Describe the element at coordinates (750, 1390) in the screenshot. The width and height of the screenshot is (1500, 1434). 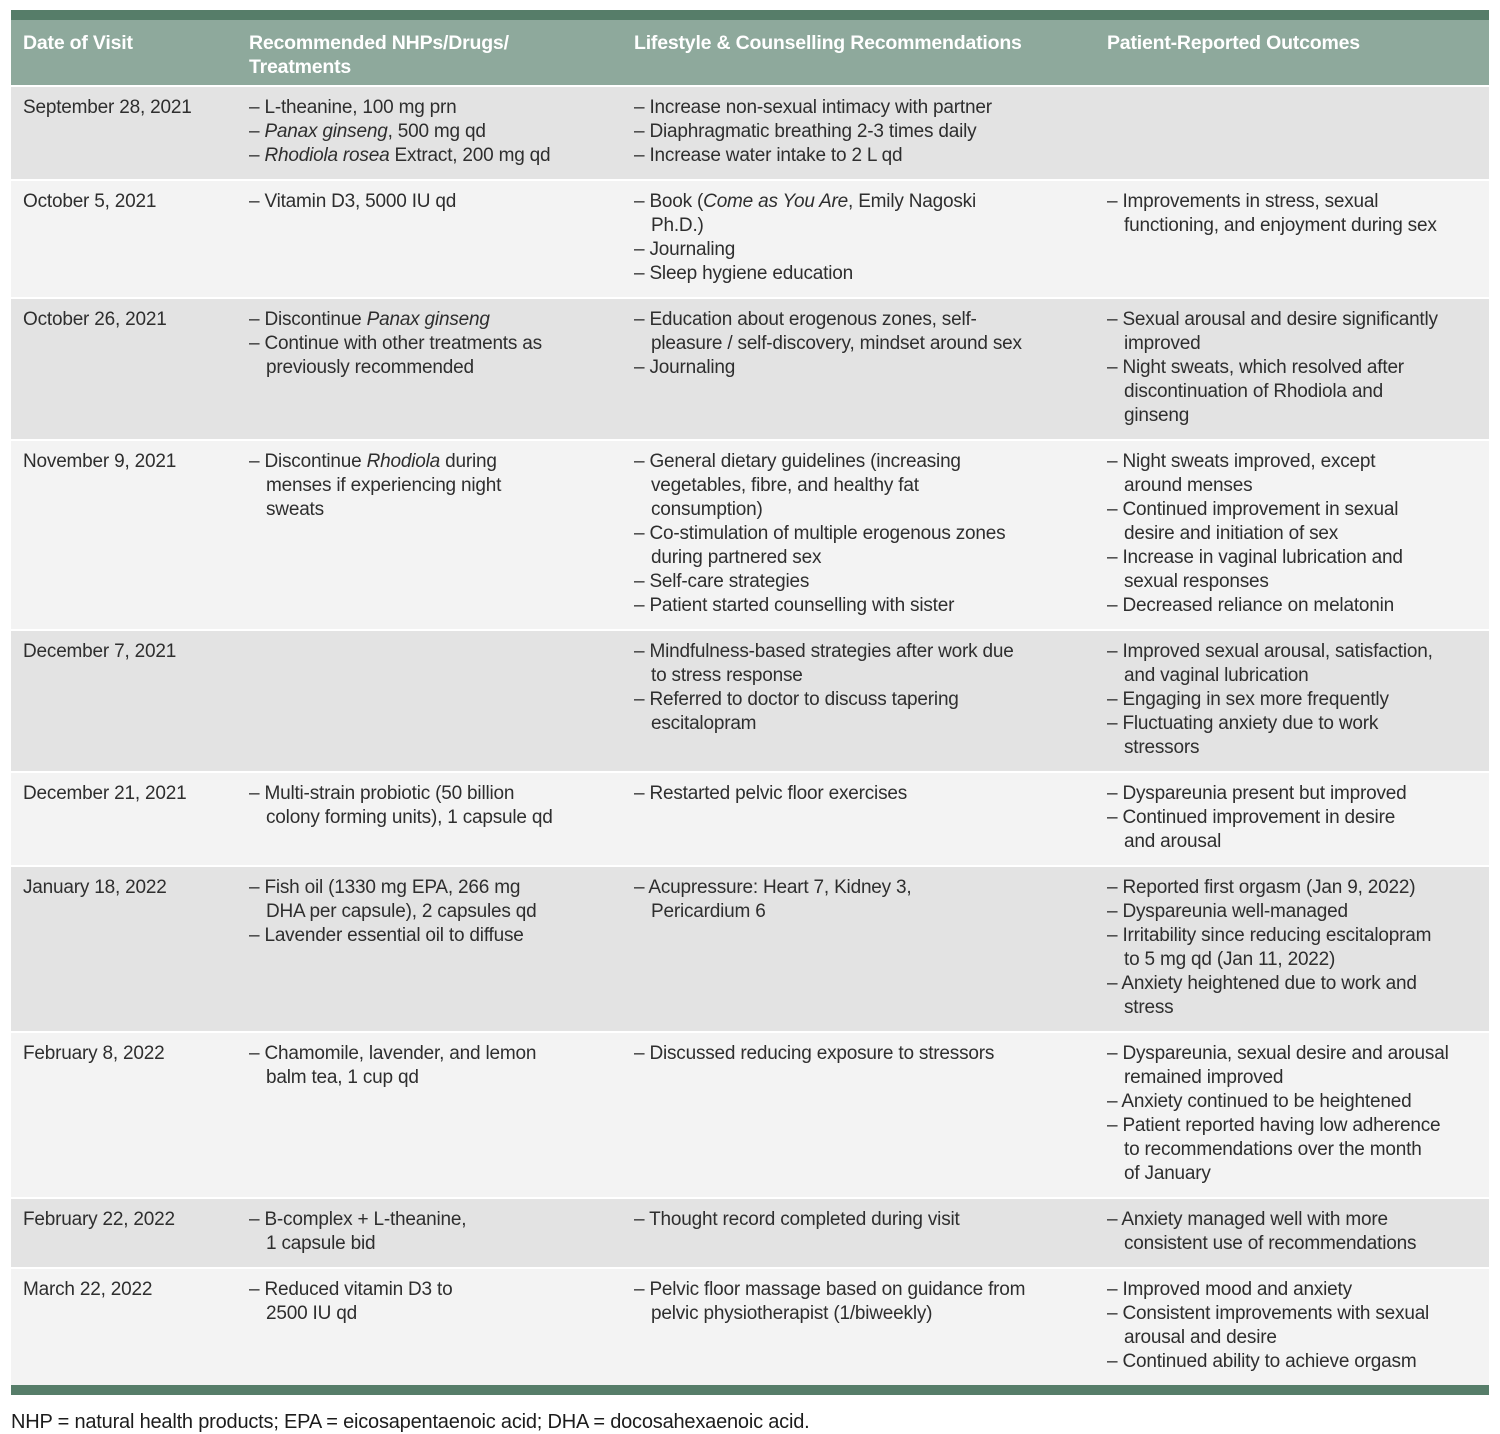
I see `bottom-accent-bar` at that location.